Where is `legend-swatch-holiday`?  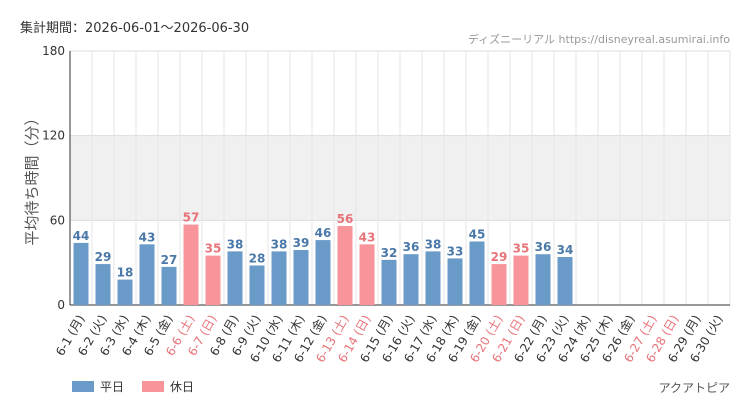 legend-swatch-holiday is located at coordinates (153, 386).